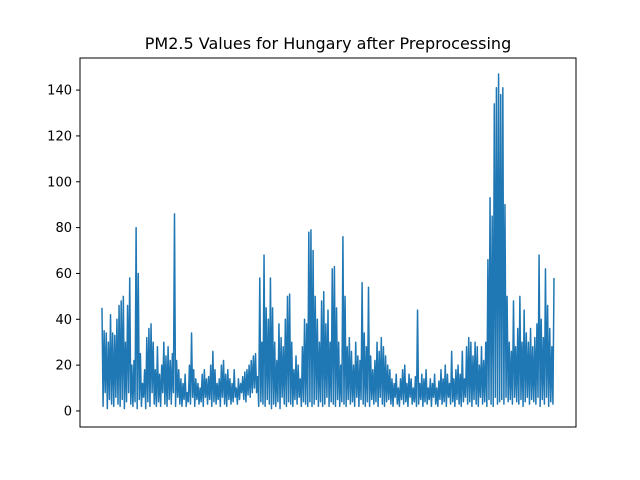  I want to click on y-tick-label: 20, so click(63, 366).